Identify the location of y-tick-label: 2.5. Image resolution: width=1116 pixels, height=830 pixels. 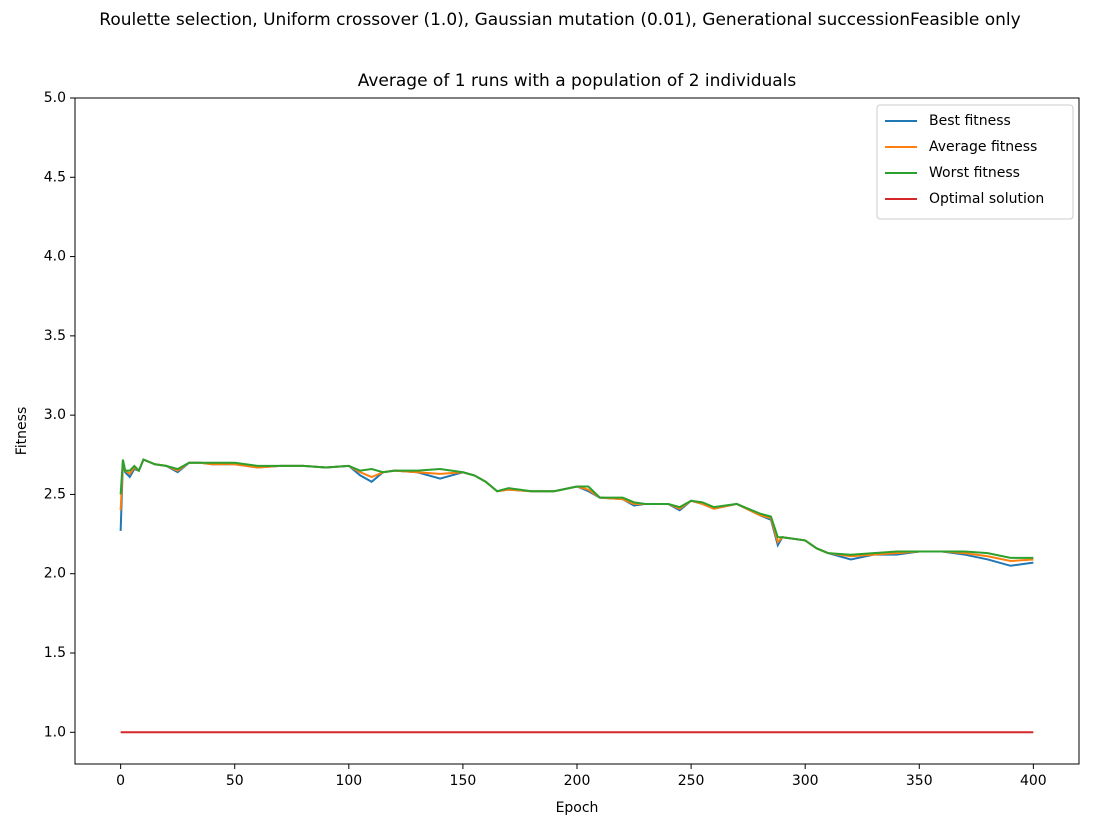
(55, 494).